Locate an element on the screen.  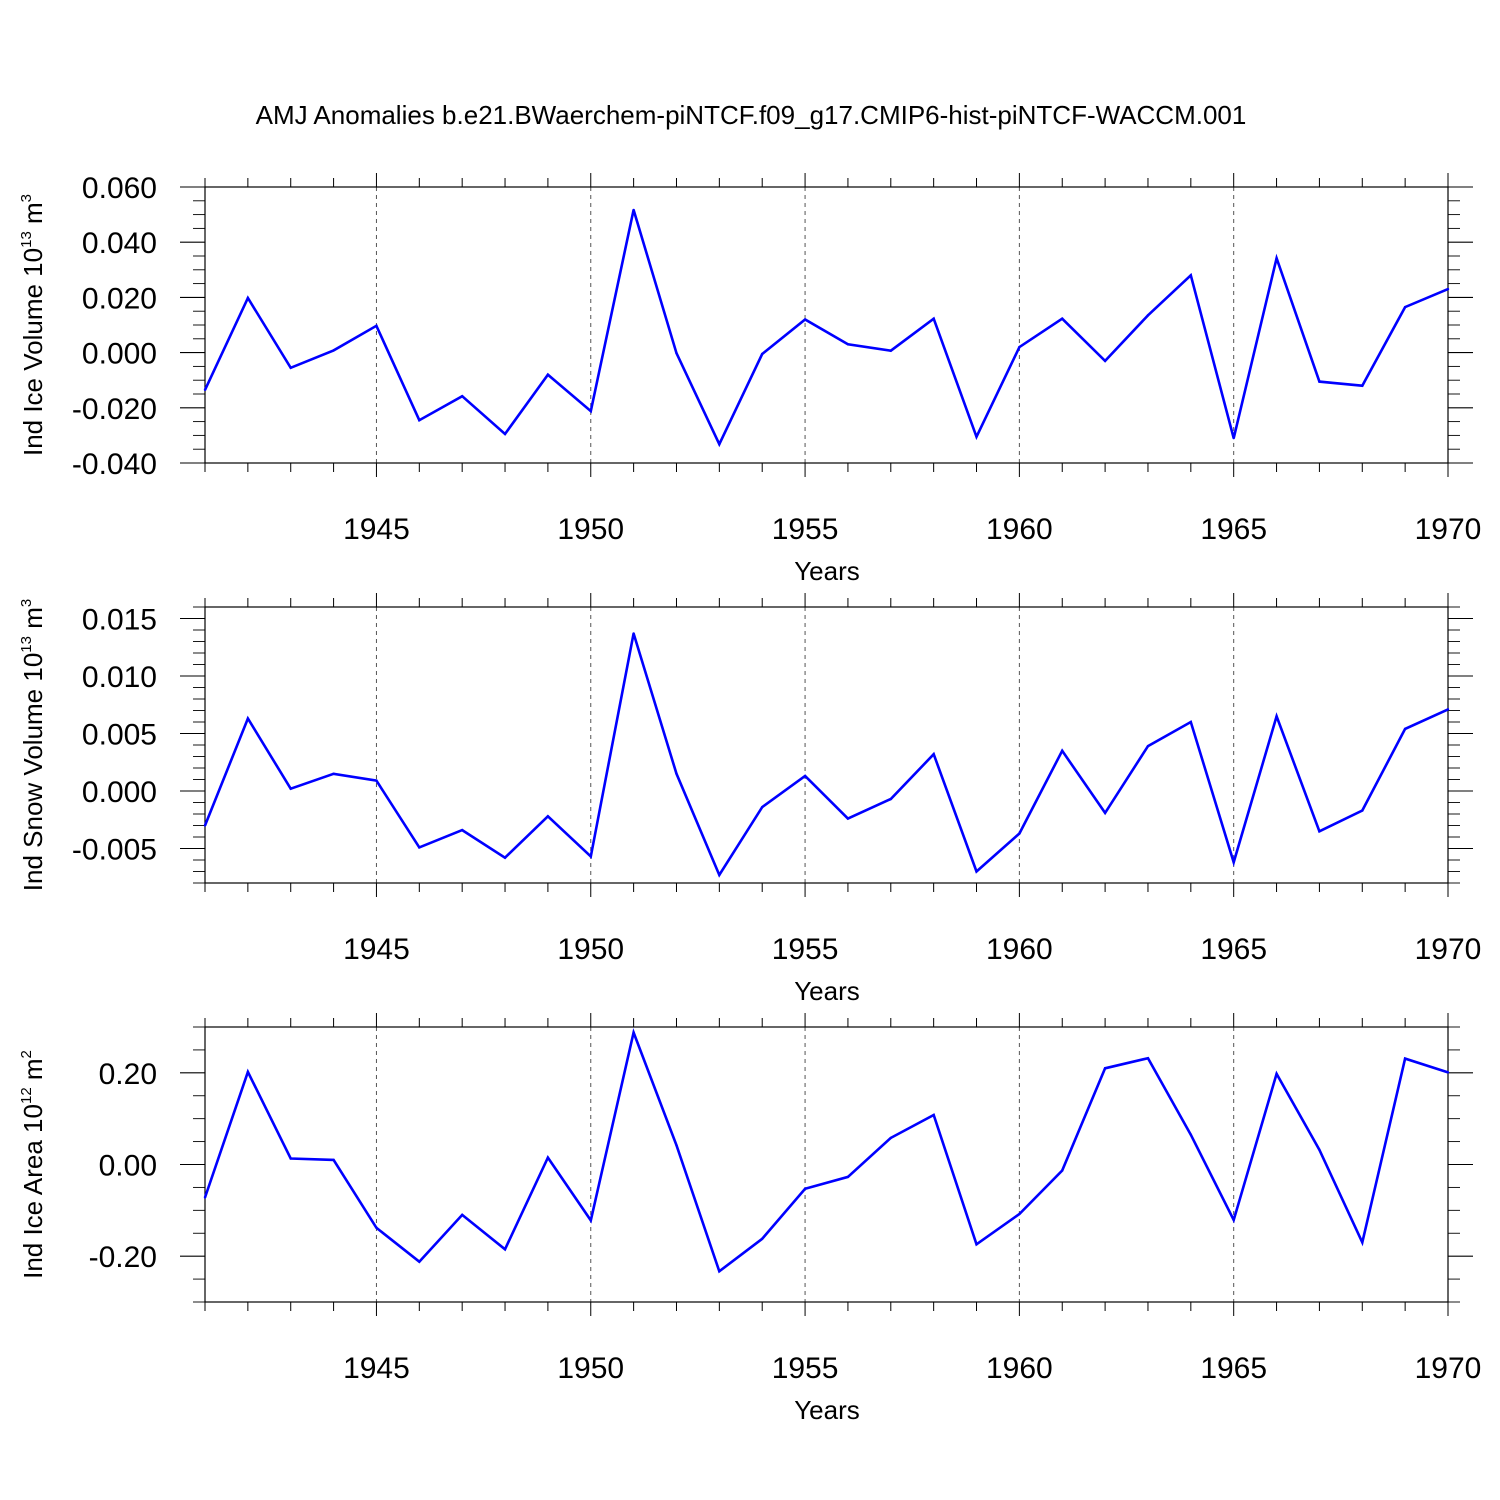
y-tick-label: -0.005 is located at coordinates (114, 850).